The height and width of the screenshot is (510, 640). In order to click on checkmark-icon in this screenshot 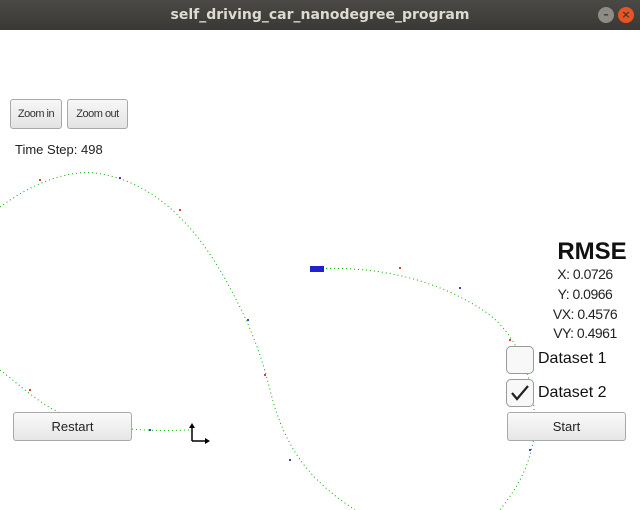, I will do `click(520, 393)`.